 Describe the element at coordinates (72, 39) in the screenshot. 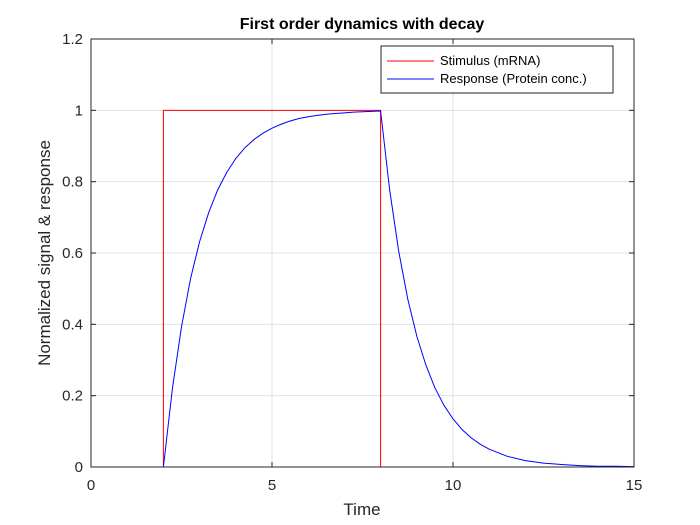

I see `y-tick-label: 1.2` at that location.